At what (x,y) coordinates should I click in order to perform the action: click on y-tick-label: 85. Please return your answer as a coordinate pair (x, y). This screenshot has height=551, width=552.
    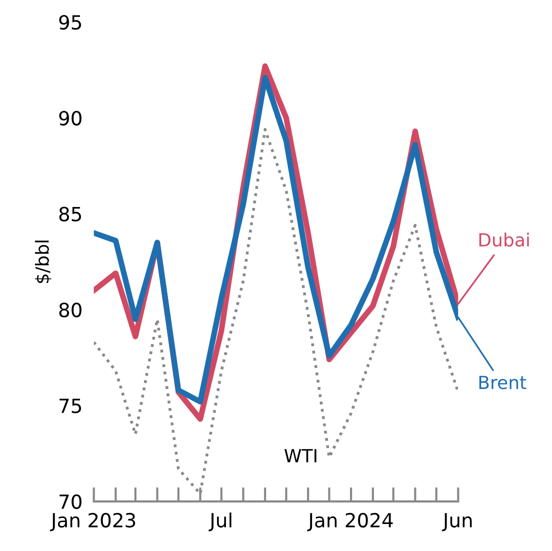
    Looking at the image, I should click on (70, 214).